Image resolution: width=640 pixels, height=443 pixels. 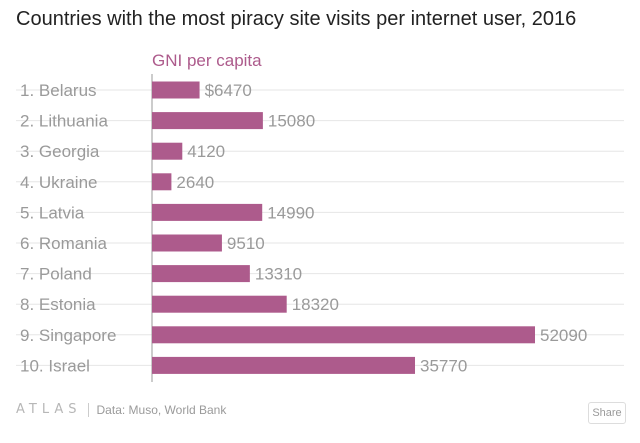 What do you see at coordinates (58, 304) in the screenshot?
I see `category-label: 8. Estonia` at bounding box center [58, 304].